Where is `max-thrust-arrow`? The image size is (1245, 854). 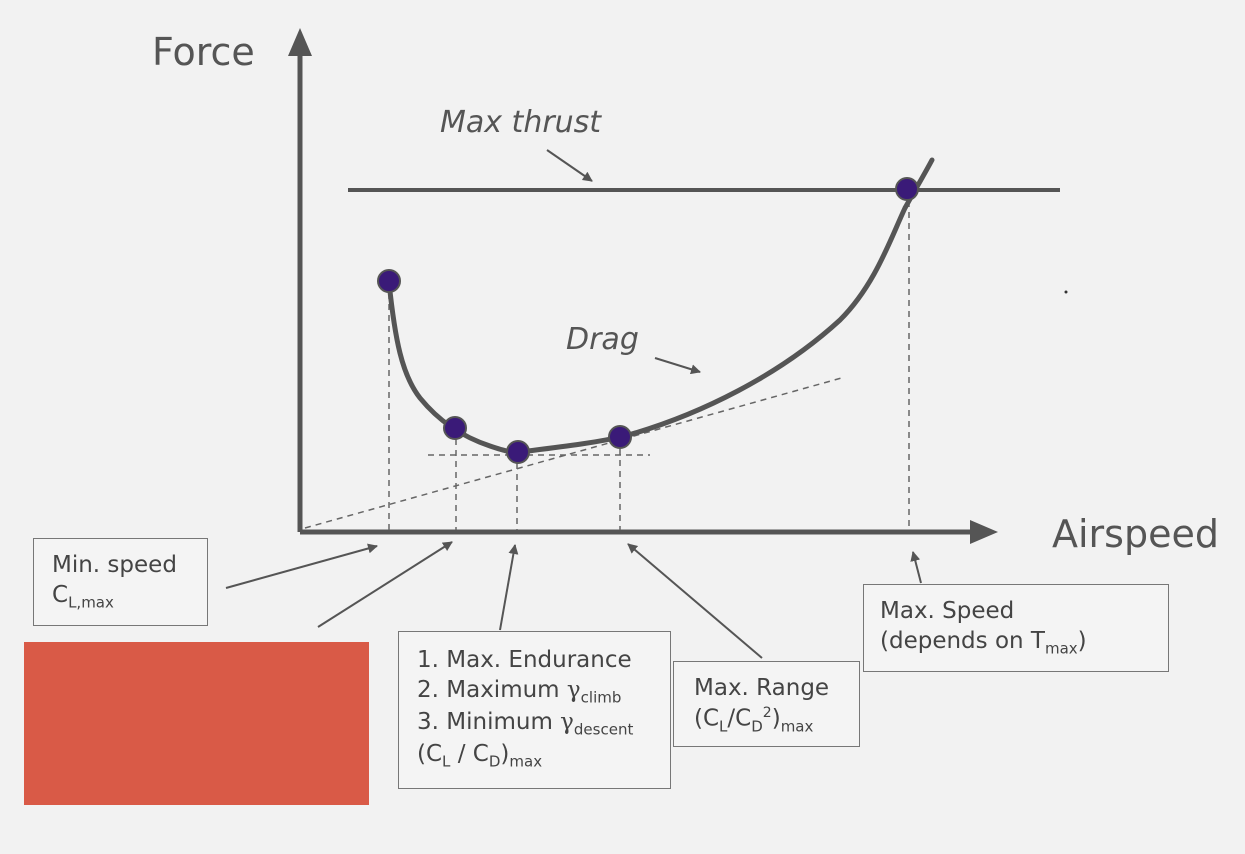 max-thrust-arrow is located at coordinates (569, 165).